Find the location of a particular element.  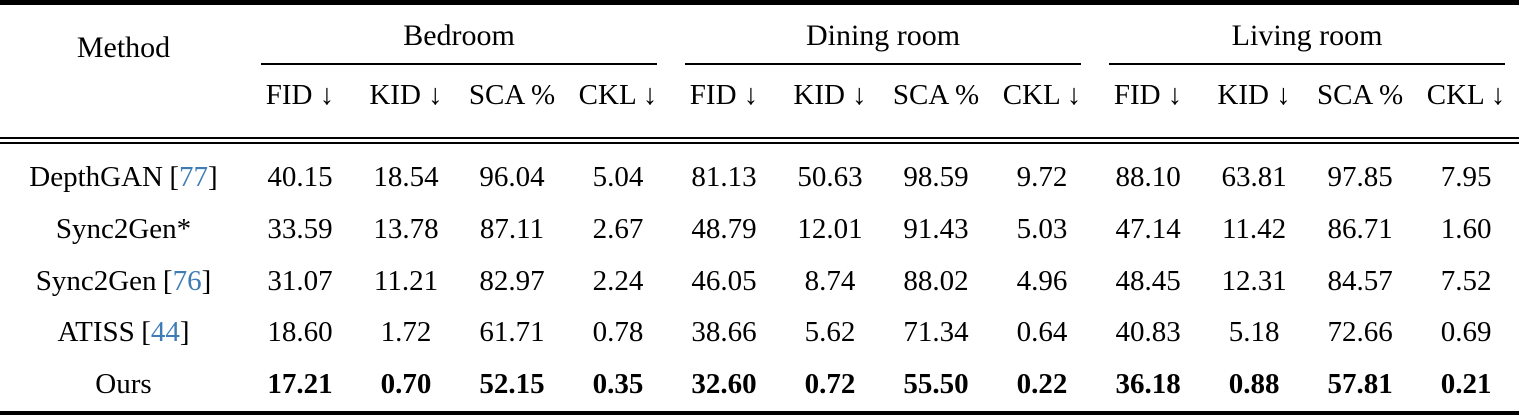

value-cell: 2.24 is located at coordinates (618, 280).